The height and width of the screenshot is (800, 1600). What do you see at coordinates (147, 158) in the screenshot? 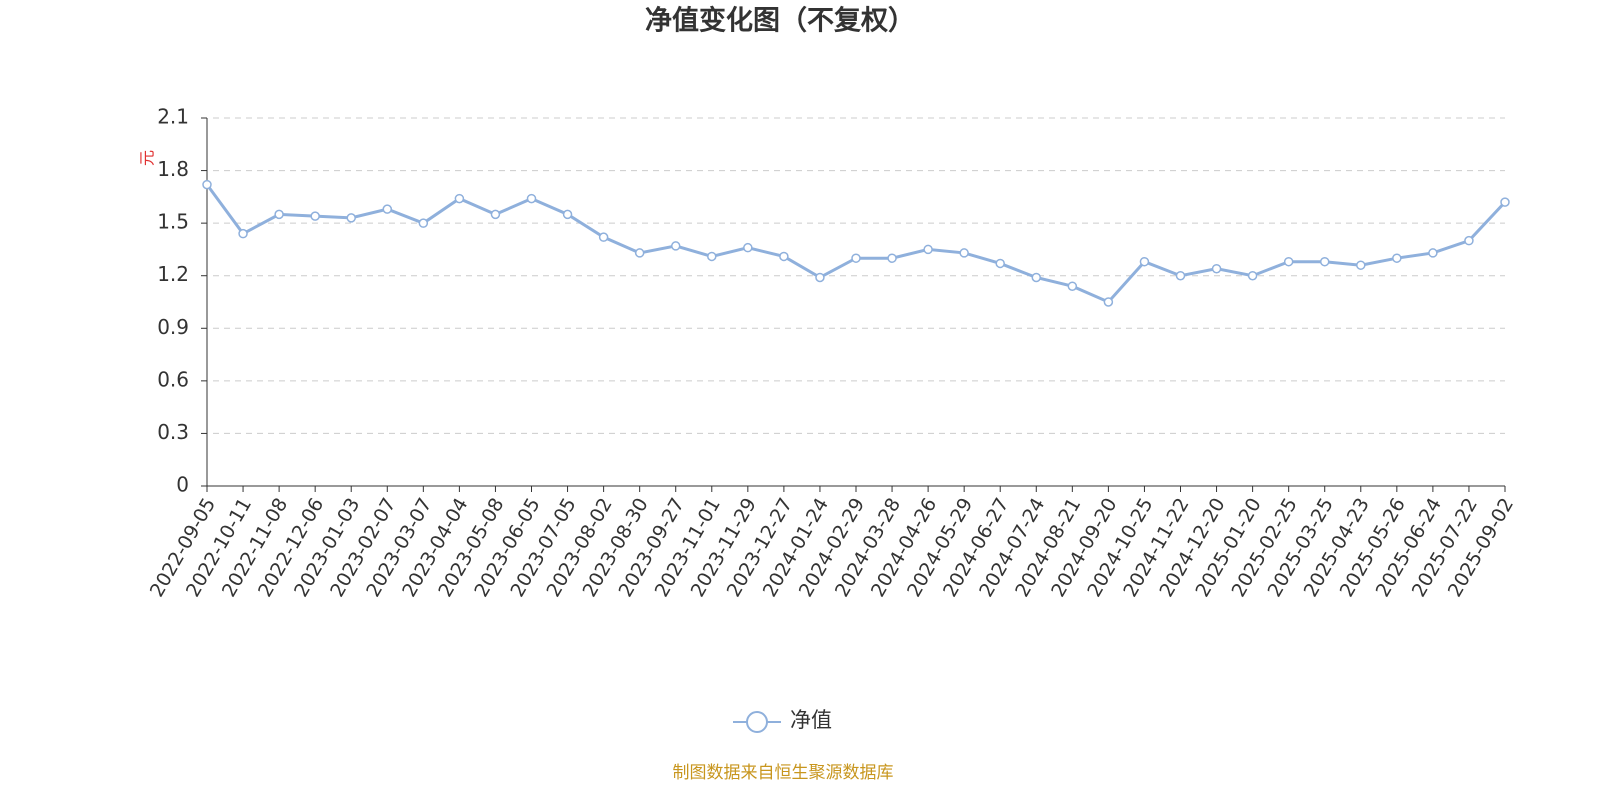
I see `y-axis-label: 元` at bounding box center [147, 158].